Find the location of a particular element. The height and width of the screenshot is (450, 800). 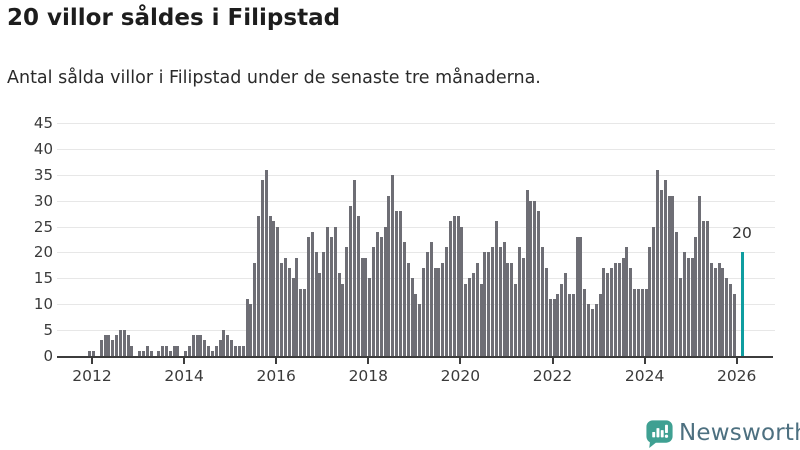

x-axis-tick-label: 2024 is located at coordinates (644, 376).